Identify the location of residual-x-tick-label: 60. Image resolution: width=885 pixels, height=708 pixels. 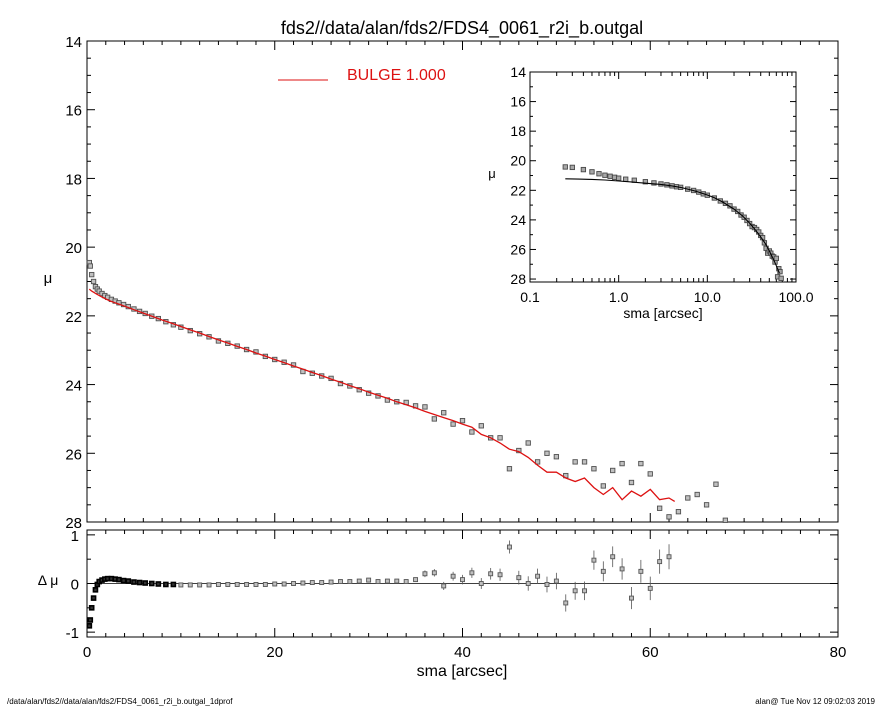
(650, 652).